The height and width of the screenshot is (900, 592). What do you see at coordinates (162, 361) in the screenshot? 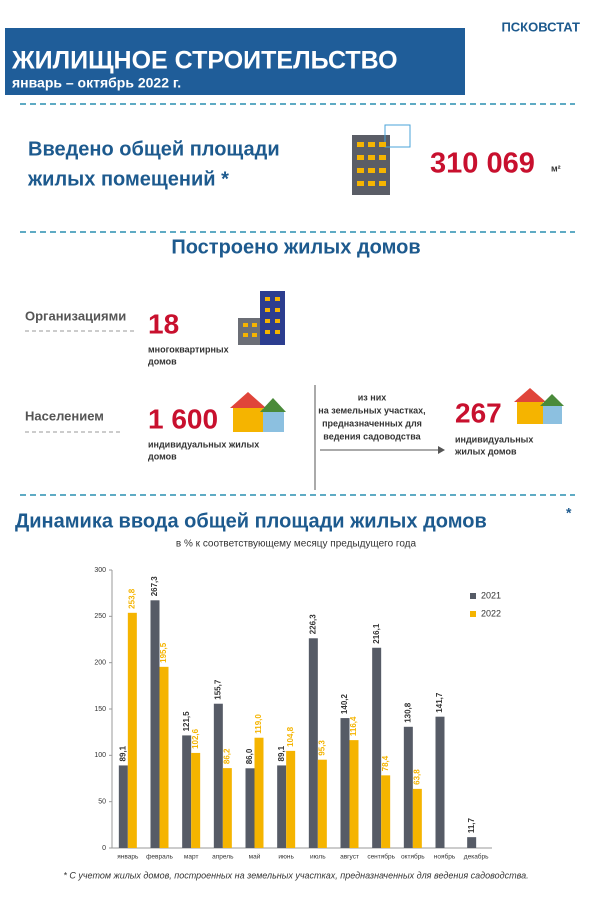
I see `org-desc: домов` at bounding box center [162, 361].